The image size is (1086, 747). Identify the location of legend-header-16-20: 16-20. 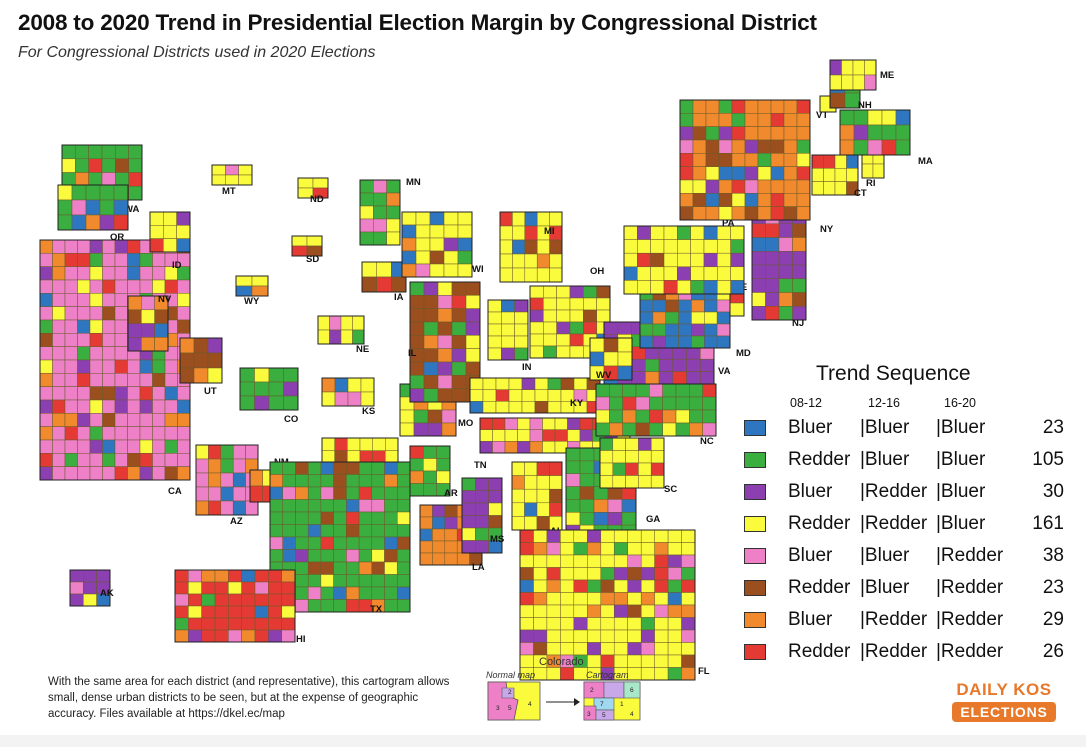
(960, 403).